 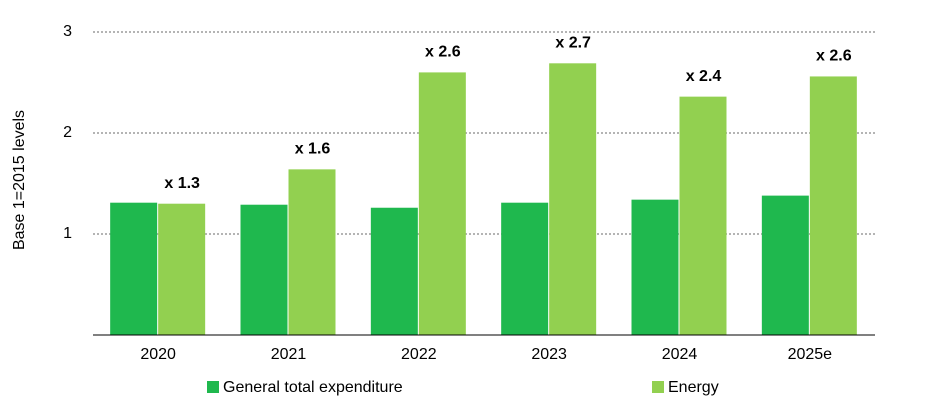 What do you see at coordinates (313, 149) in the screenshot?
I see `value-label: x 1.6` at bounding box center [313, 149].